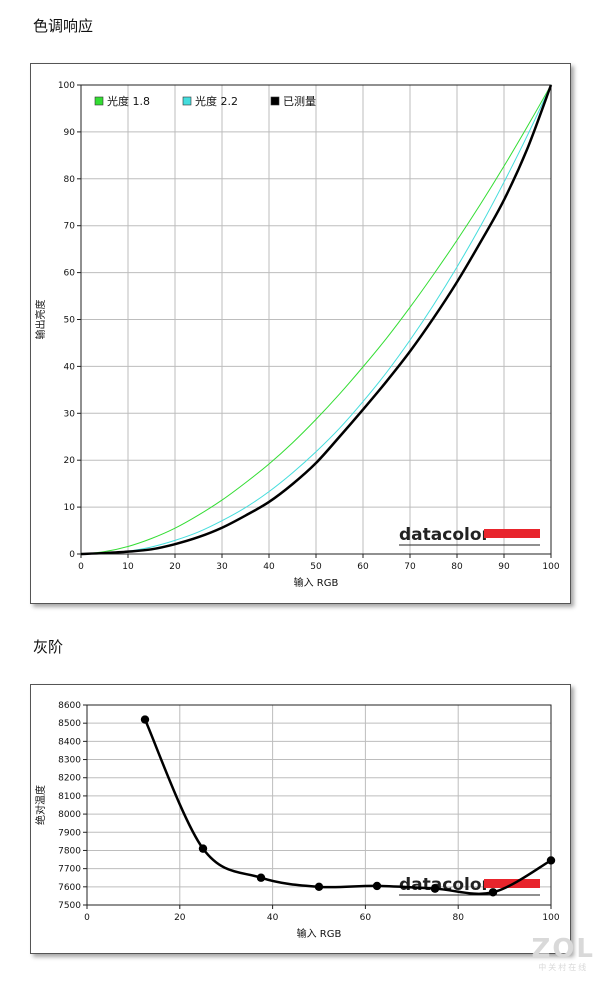 This screenshot has width=613, height=985. Describe the element at coordinates (69, 851) in the screenshot. I see `y-tick-label: 7800` at that location.